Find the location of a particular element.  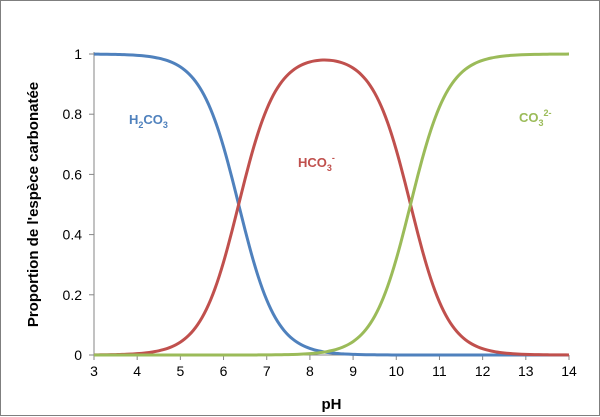

y-tick-label: 0.2 is located at coordinates (73, 295).